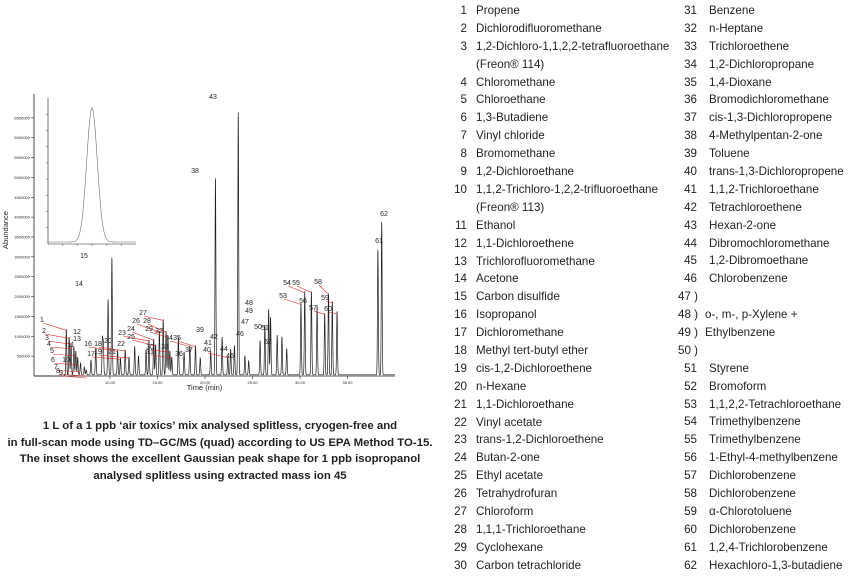  I want to click on peak-label: 5, so click(52, 351).